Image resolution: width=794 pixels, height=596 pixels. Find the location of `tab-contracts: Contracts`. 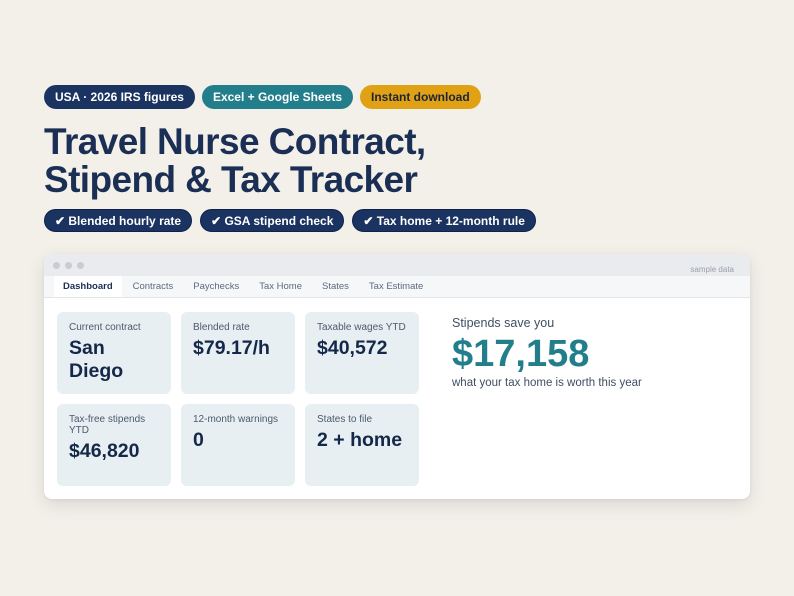

tab-contracts: Contracts is located at coordinates (153, 286).